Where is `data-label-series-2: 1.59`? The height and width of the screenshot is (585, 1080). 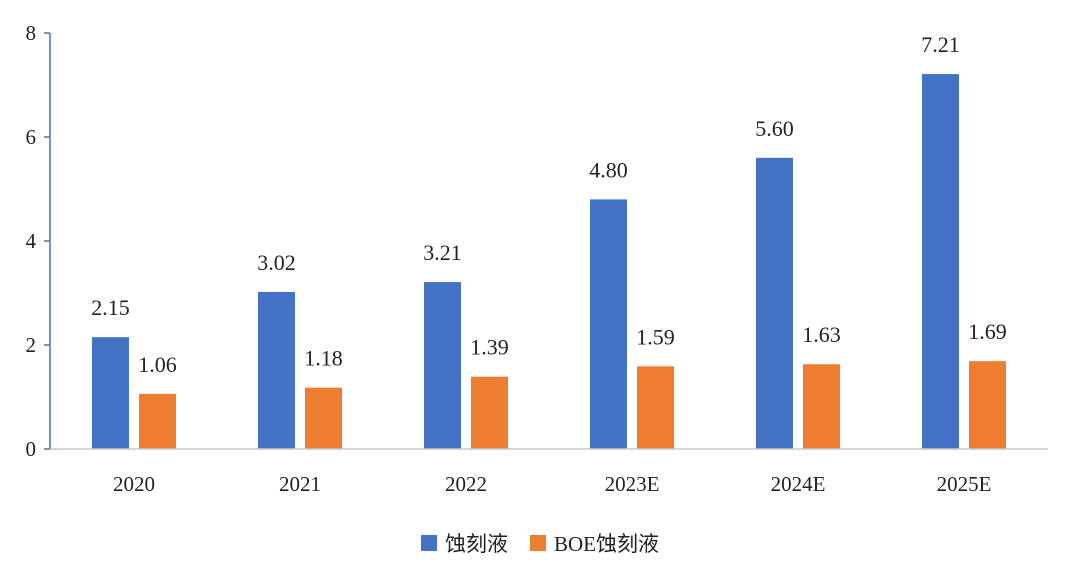 data-label-series-2: 1.59 is located at coordinates (655, 336).